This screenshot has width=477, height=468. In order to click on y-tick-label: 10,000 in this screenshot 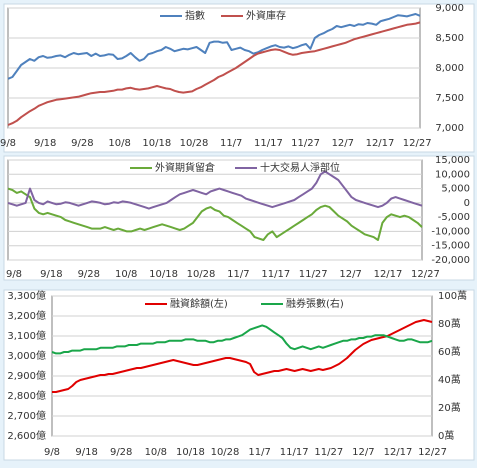, I will do `click(452, 174)`.